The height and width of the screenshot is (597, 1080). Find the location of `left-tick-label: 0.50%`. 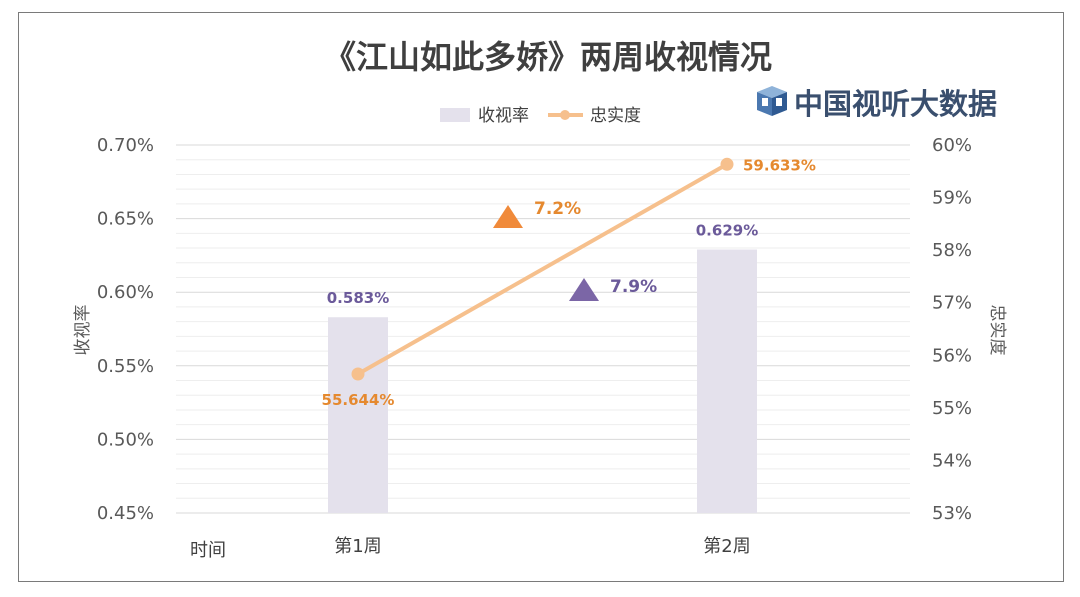

left-tick-label: 0.50% is located at coordinates (125, 439).